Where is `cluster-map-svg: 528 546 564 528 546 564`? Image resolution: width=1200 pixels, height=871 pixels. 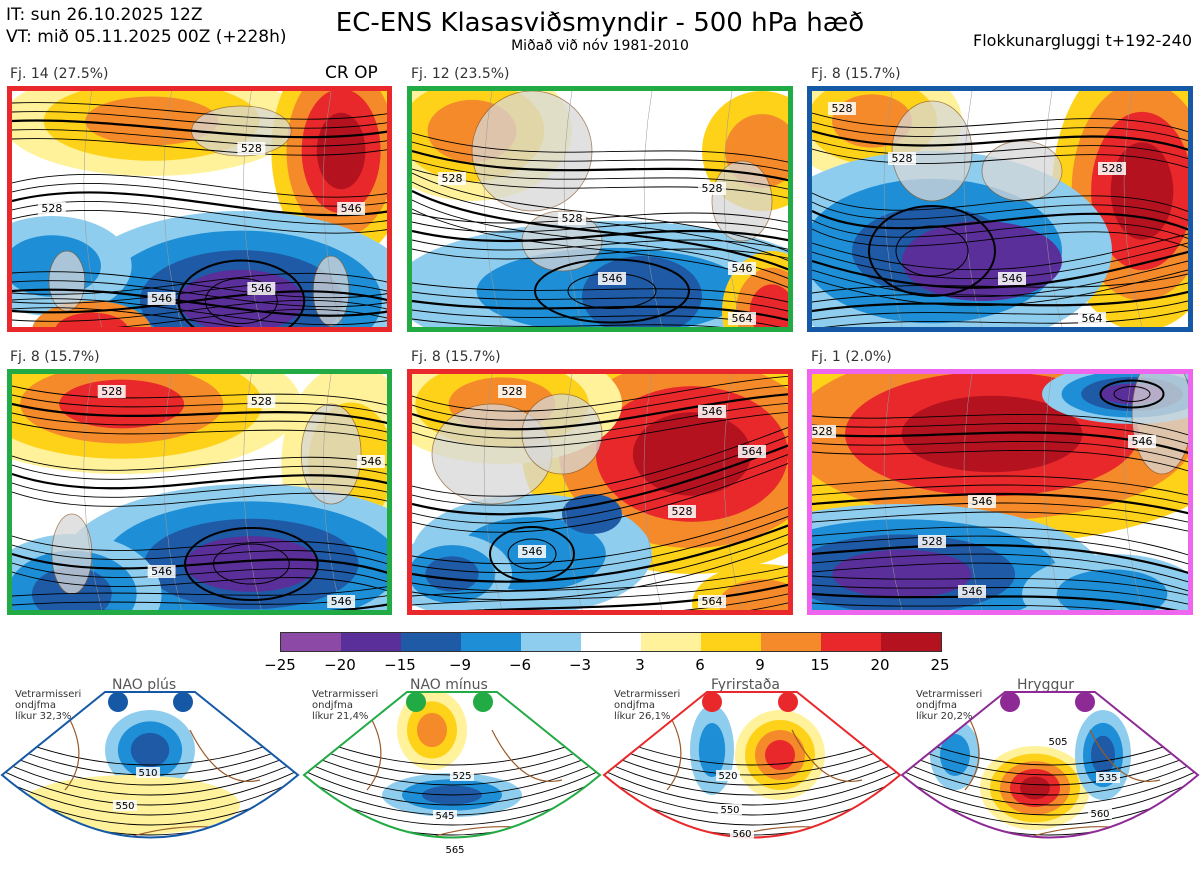 cluster-map-svg: 528 546 564 528 546 564 is located at coordinates (600, 492).